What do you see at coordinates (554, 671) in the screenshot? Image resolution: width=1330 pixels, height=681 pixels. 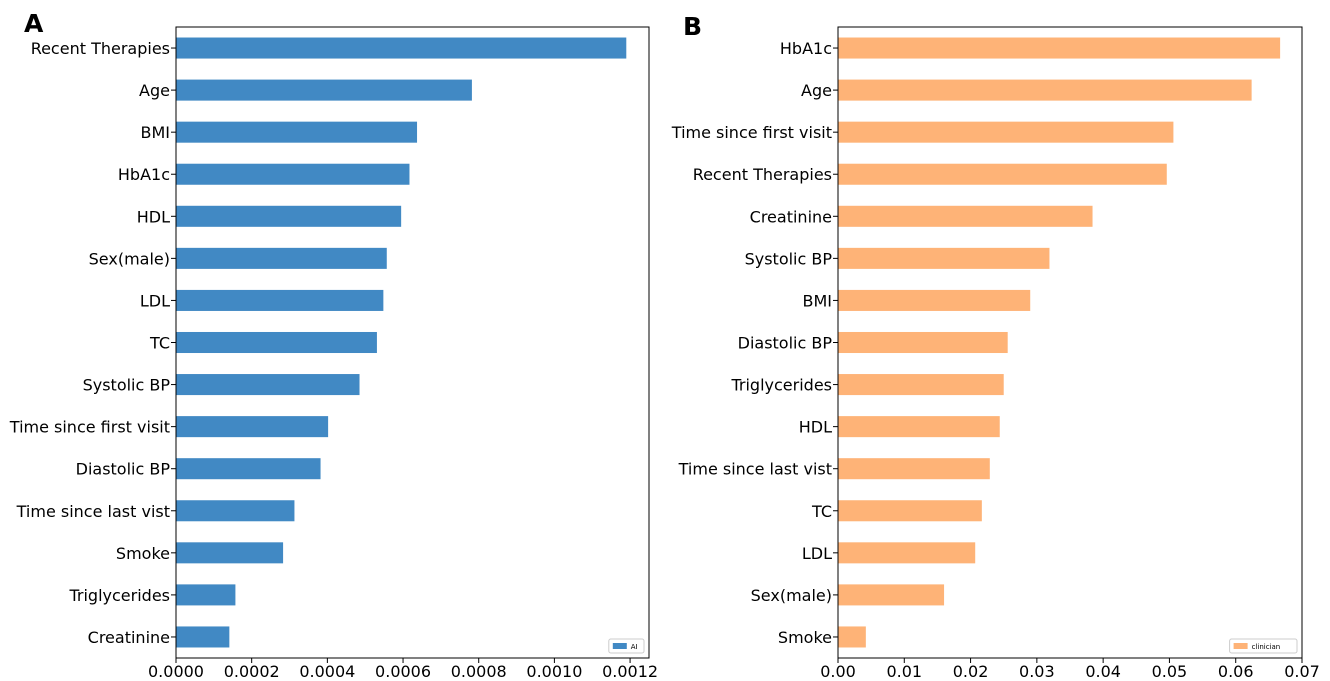 I see `x-tick-label: 0.0010` at bounding box center [554, 671].